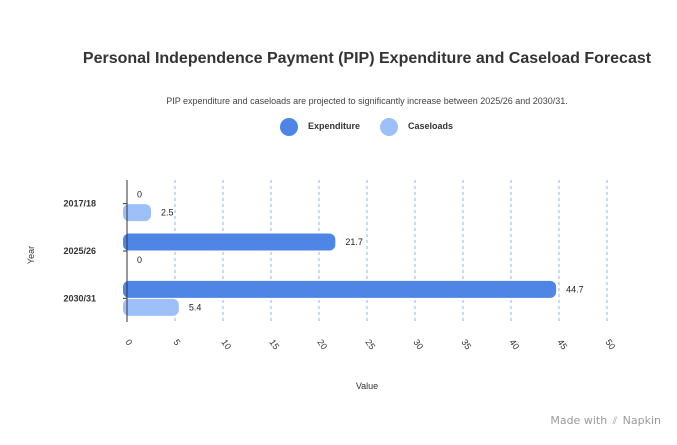 The width and height of the screenshot is (677, 445). Describe the element at coordinates (514, 344) in the screenshot. I see `x-tick-label-40: 40` at that location.